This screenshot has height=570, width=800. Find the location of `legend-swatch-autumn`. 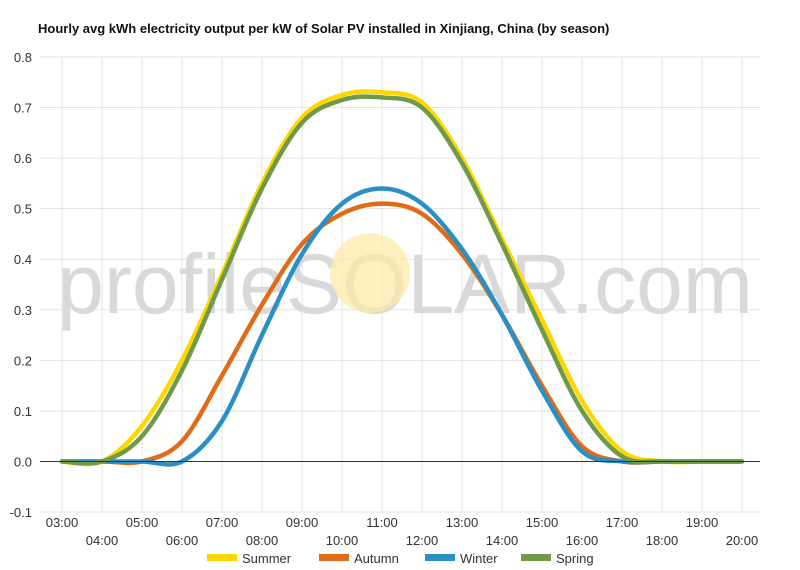

legend-swatch-autumn is located at coordinates (334, 557).